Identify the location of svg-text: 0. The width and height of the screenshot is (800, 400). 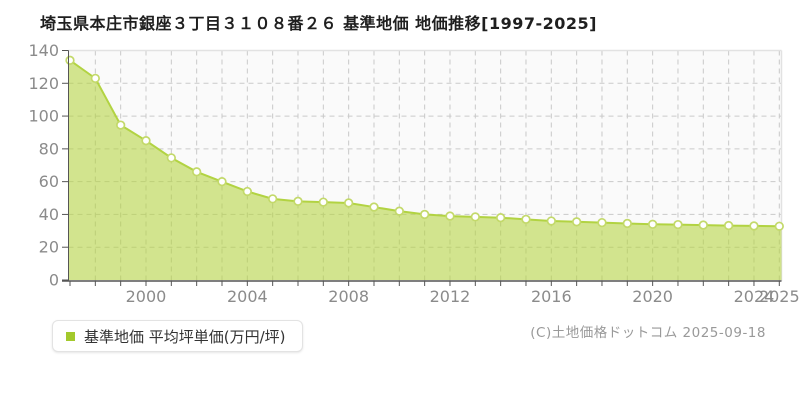
(54, 280).